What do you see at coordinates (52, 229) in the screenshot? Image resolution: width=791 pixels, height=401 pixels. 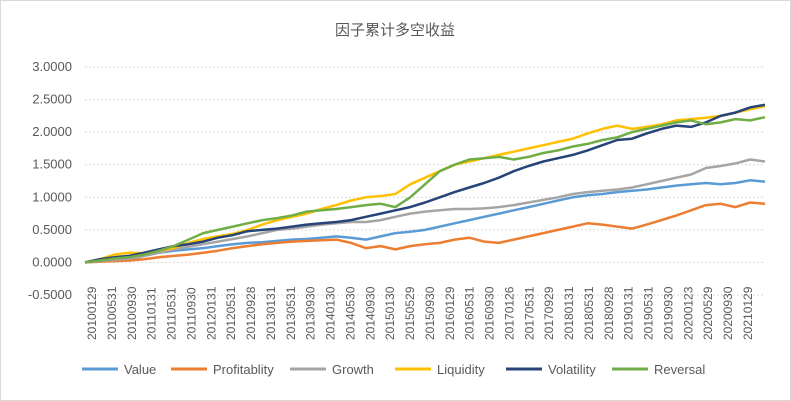 I see `y-tick-label: 0.5000` at bounding box center [52, 229].